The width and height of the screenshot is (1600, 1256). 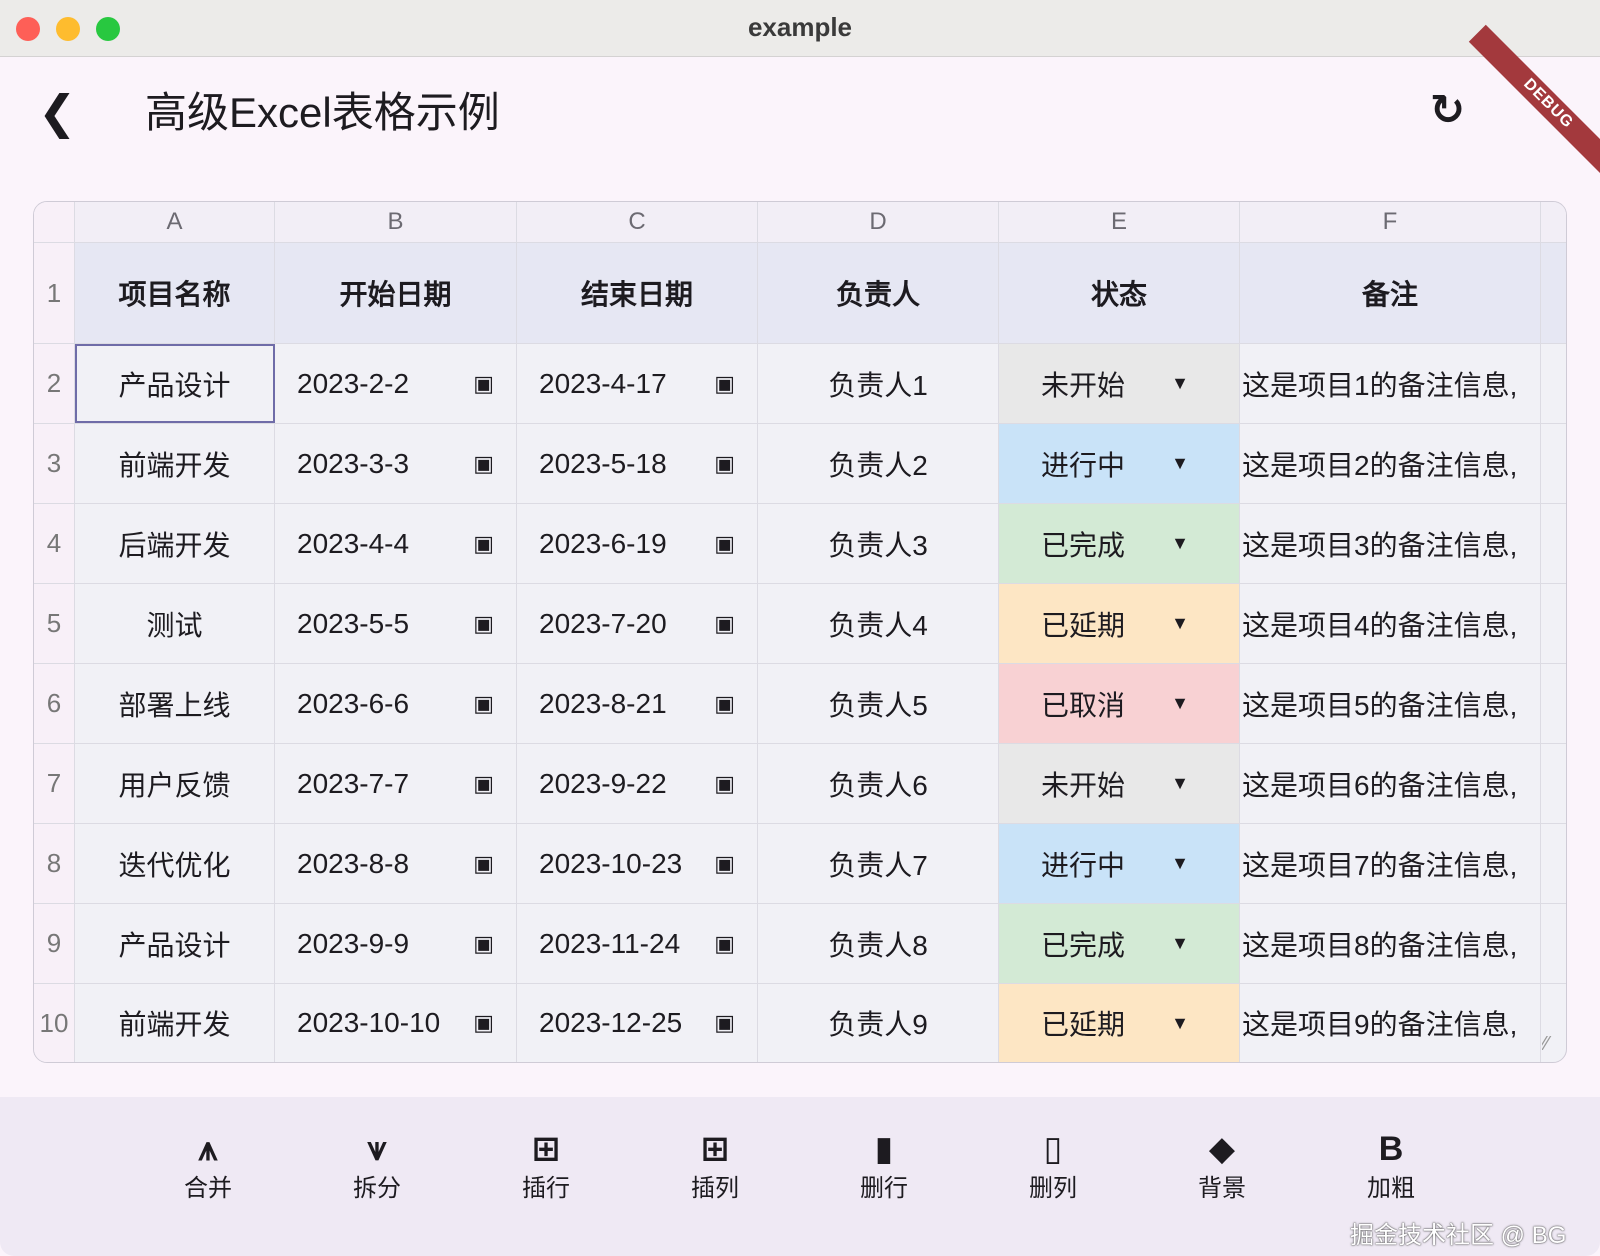 I want to click on name-cell: 用户反馈, so click(x=175, y=783).